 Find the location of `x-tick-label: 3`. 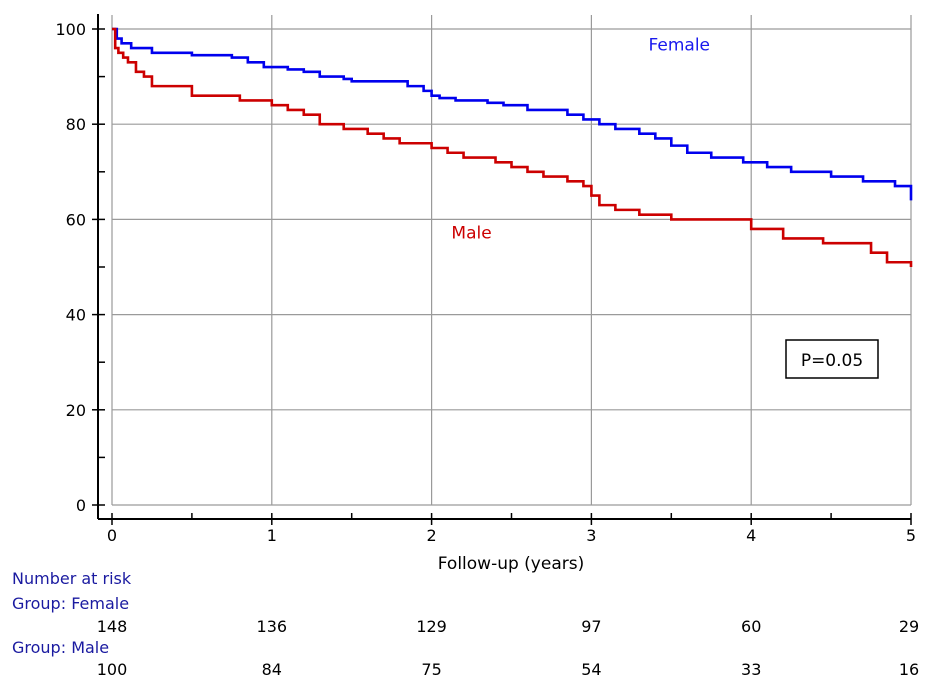

x-tick-label: 3 is located at coordinates (591, 535).